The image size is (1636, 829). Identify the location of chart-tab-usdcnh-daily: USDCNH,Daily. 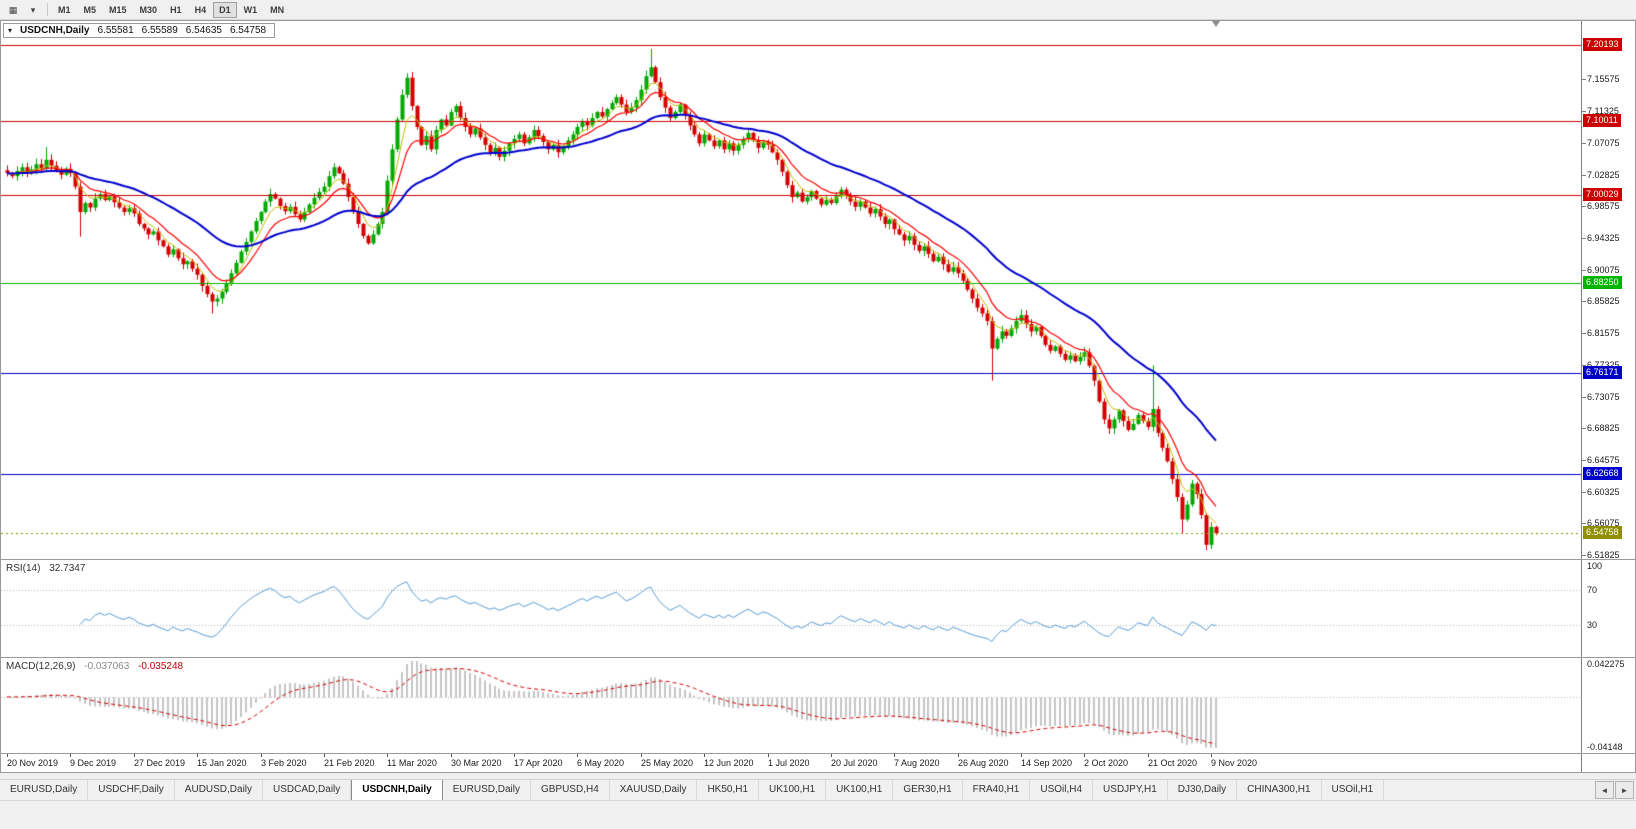
(397, 790).